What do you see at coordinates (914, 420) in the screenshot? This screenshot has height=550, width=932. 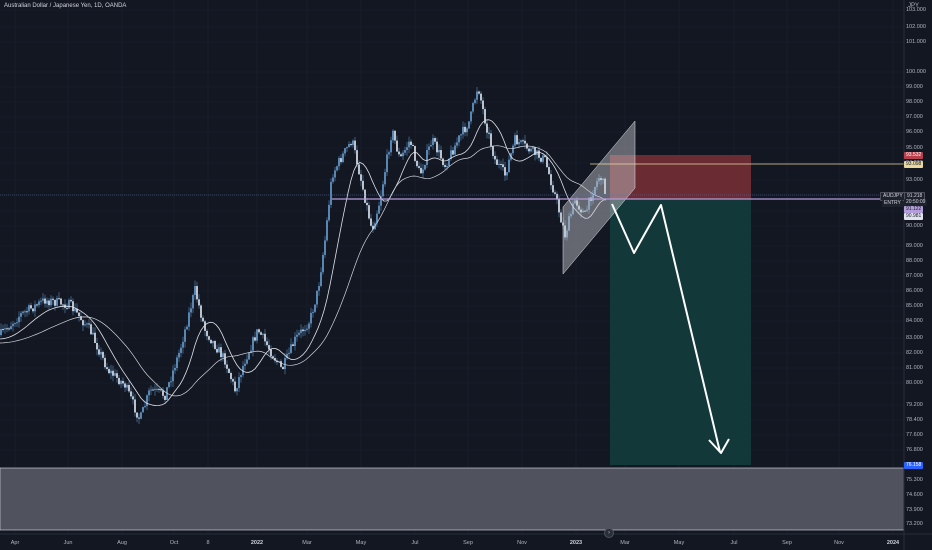 I see `price-axis-label: 78.400` at bounding box center [914, 420].